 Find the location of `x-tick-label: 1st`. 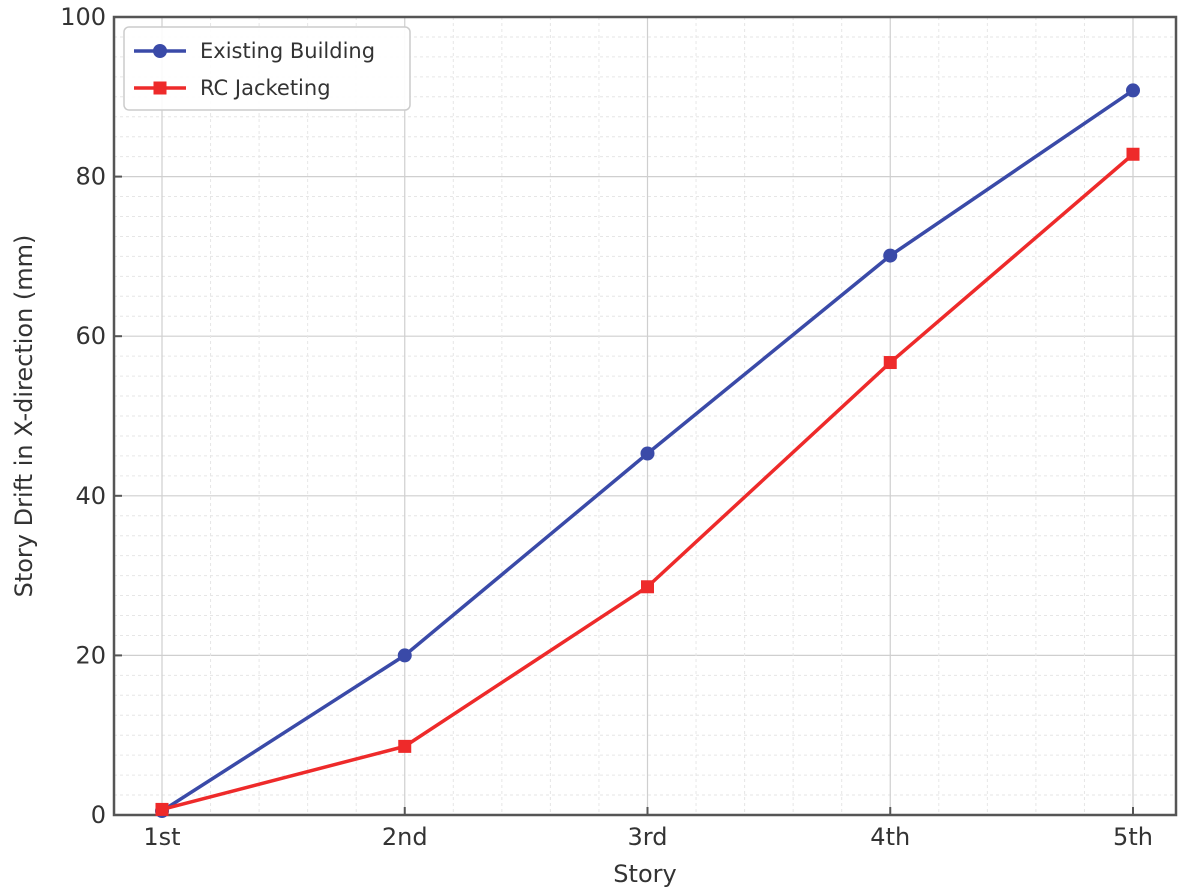

x-tick-label: 1st is located at coordinates (161, 837).